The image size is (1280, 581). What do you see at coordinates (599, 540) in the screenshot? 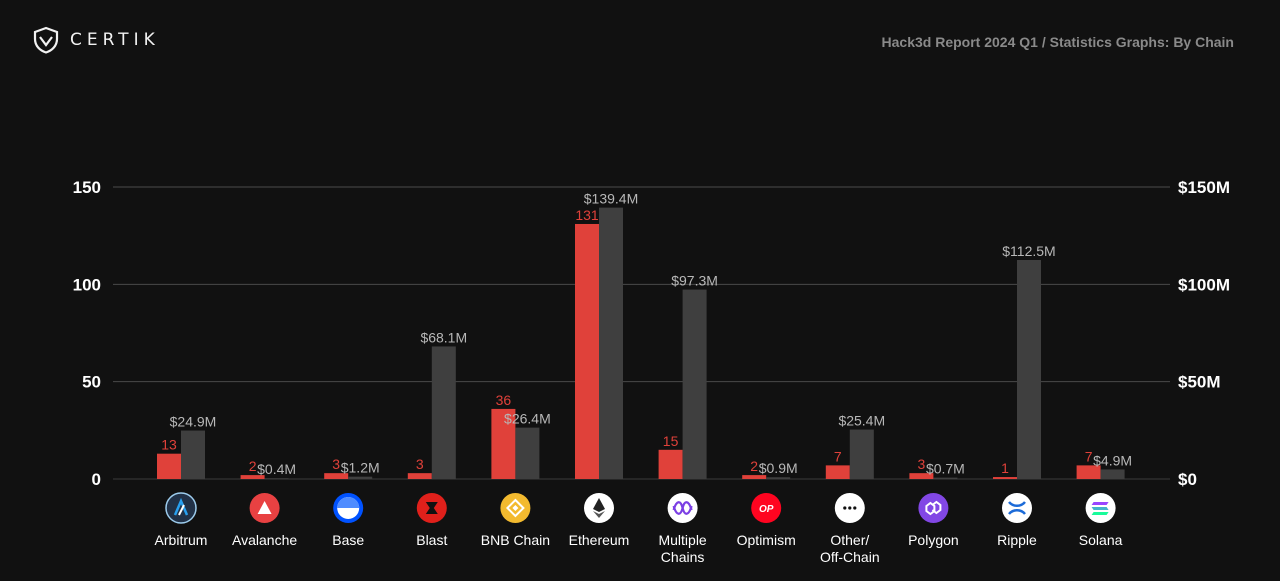
I see `category-label: Ethereum` at bounding box center [599, 540].